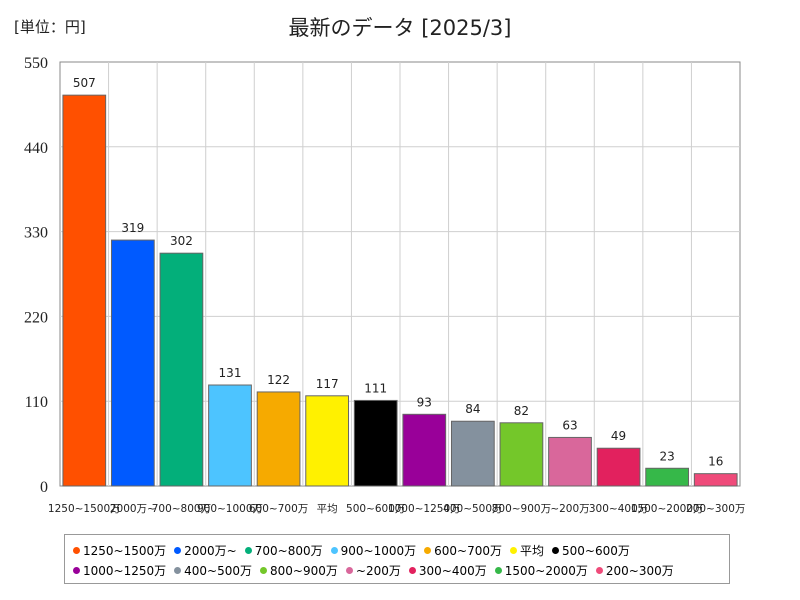 This screenshot has width=800, height=600. What do you see at coordinates (84, 509) in the screenshot?
I see `x-tick-label: 1250~1500万` at bounding box center [84, 509].